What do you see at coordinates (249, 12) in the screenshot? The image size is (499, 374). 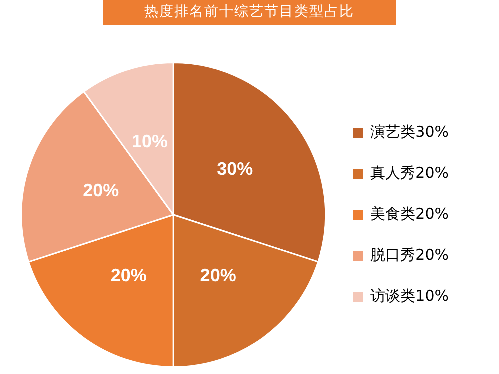 I see `chart-title: 热度排名前十综艺节目类型占比` at bounding box center [249, 12].